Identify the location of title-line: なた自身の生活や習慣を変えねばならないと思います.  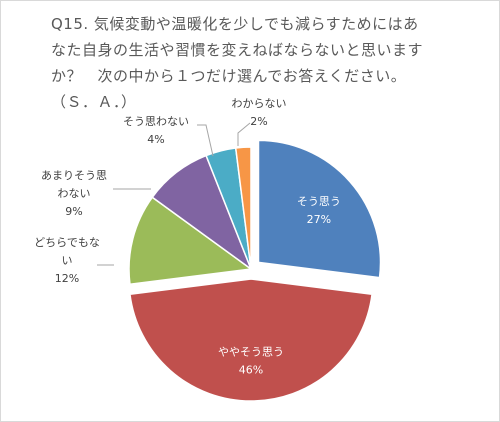
(237, 50).